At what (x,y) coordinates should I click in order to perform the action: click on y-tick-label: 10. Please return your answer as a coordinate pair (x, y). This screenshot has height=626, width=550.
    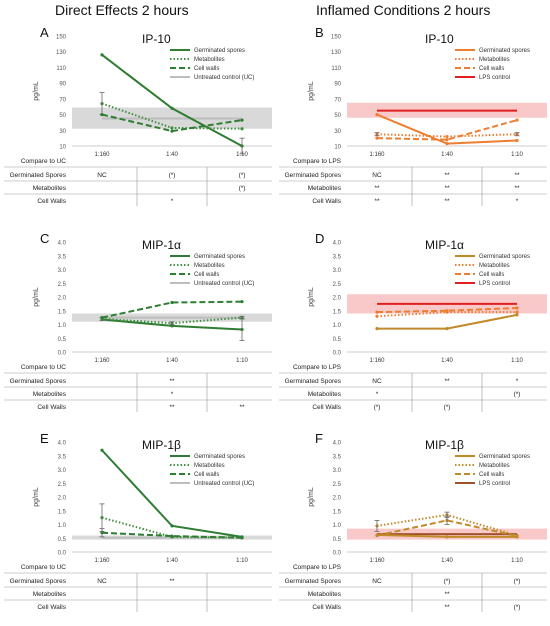
    Looking at the image, I should click on (62, 148).